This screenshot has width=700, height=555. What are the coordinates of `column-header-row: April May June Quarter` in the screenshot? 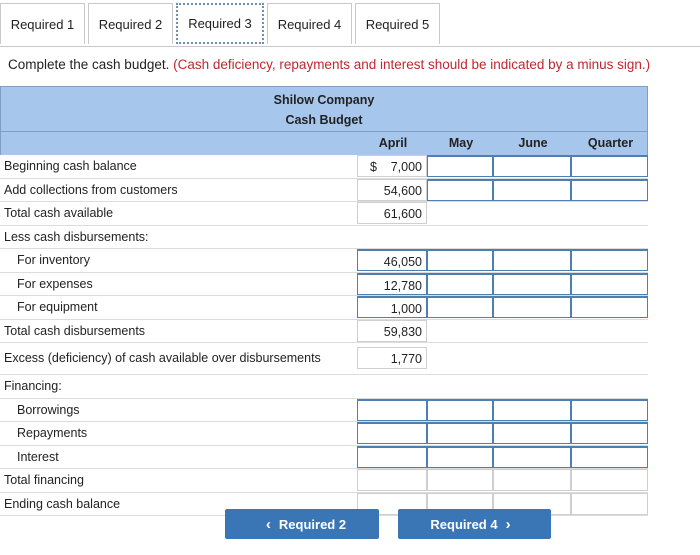 It's located at (324, 143).